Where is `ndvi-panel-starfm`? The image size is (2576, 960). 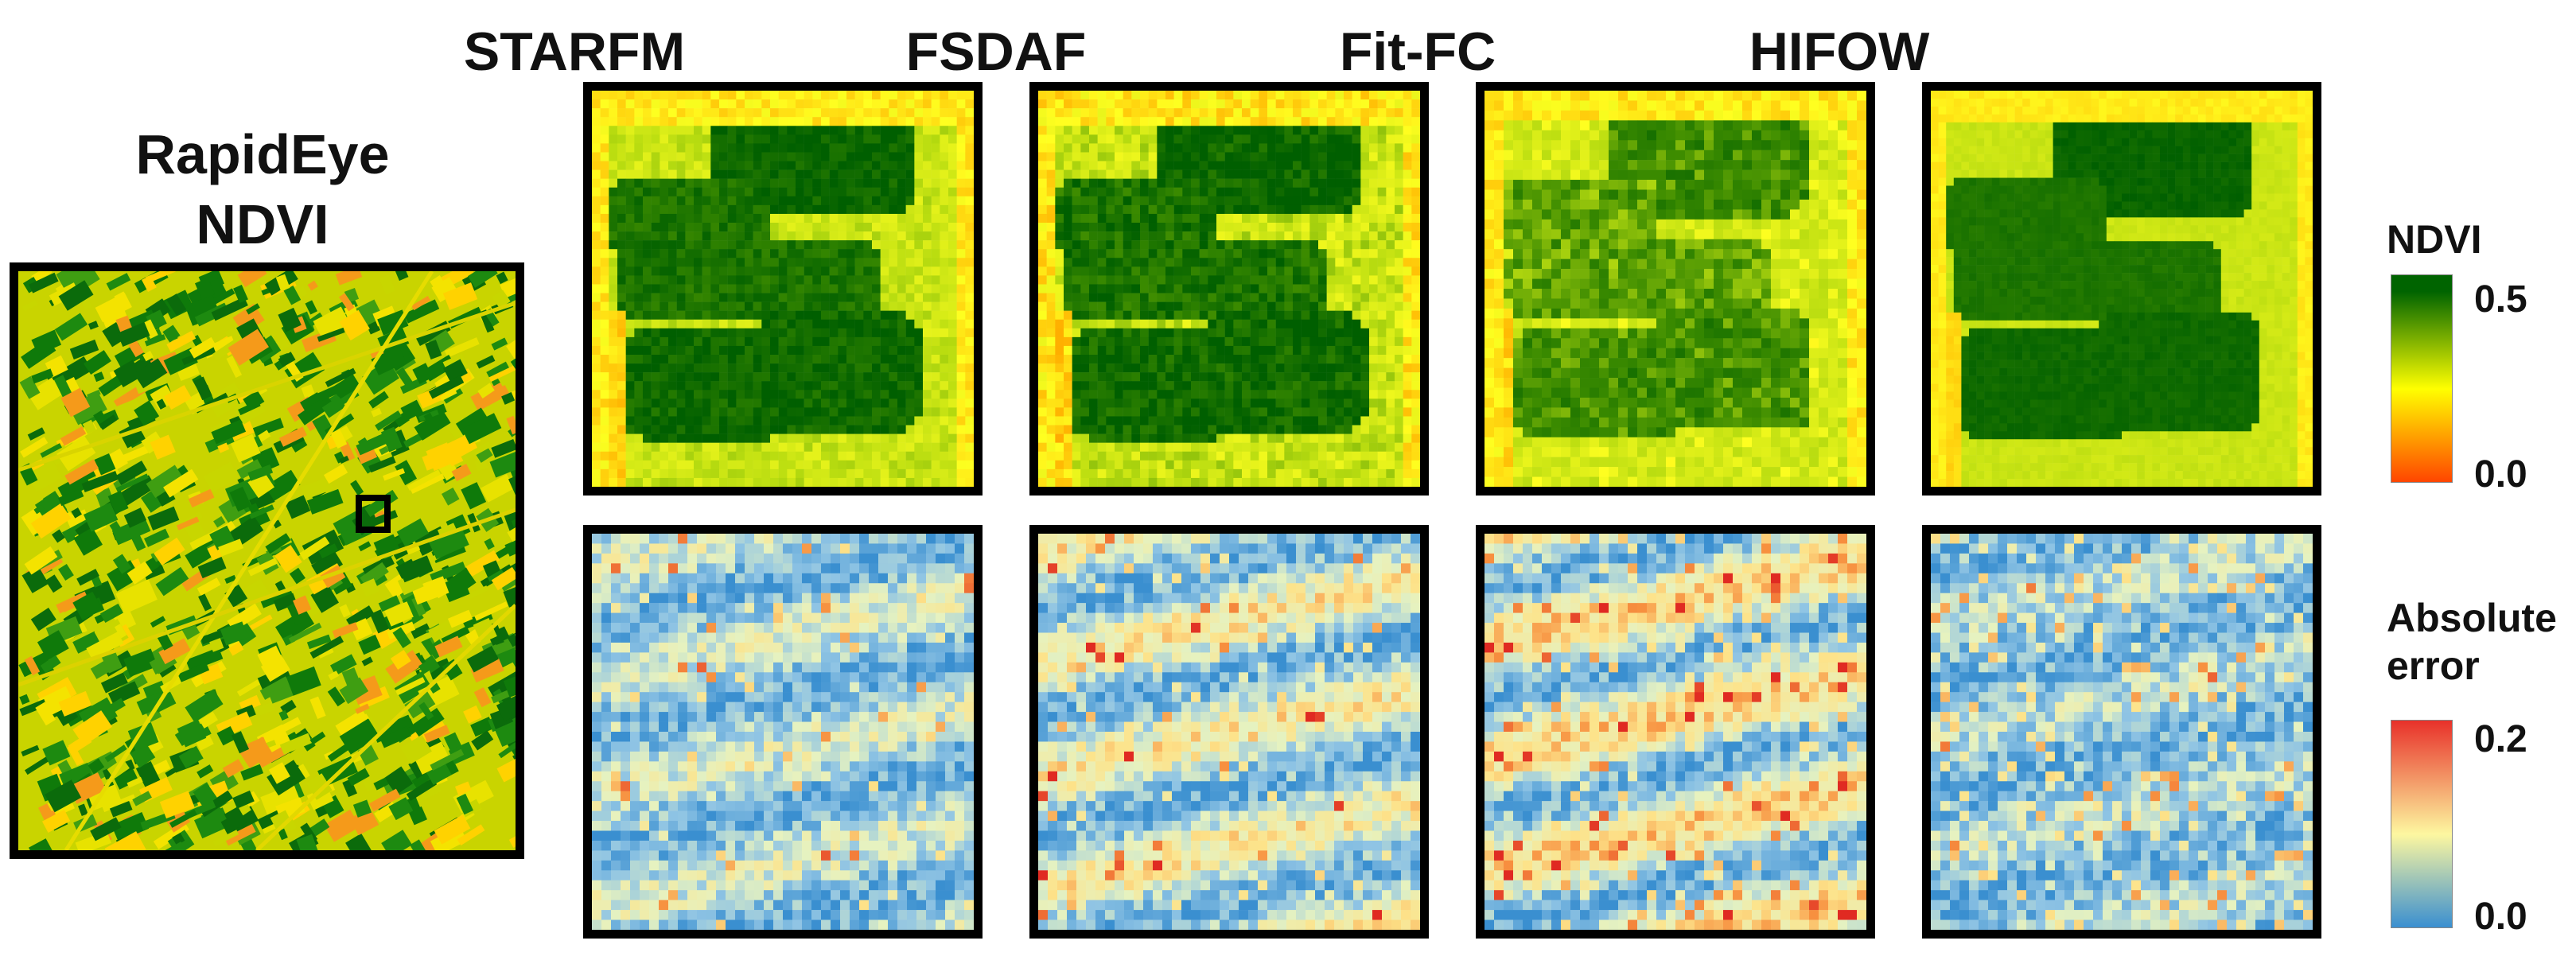 ndvi-panel-starfm is located at coordinates (783, 289).